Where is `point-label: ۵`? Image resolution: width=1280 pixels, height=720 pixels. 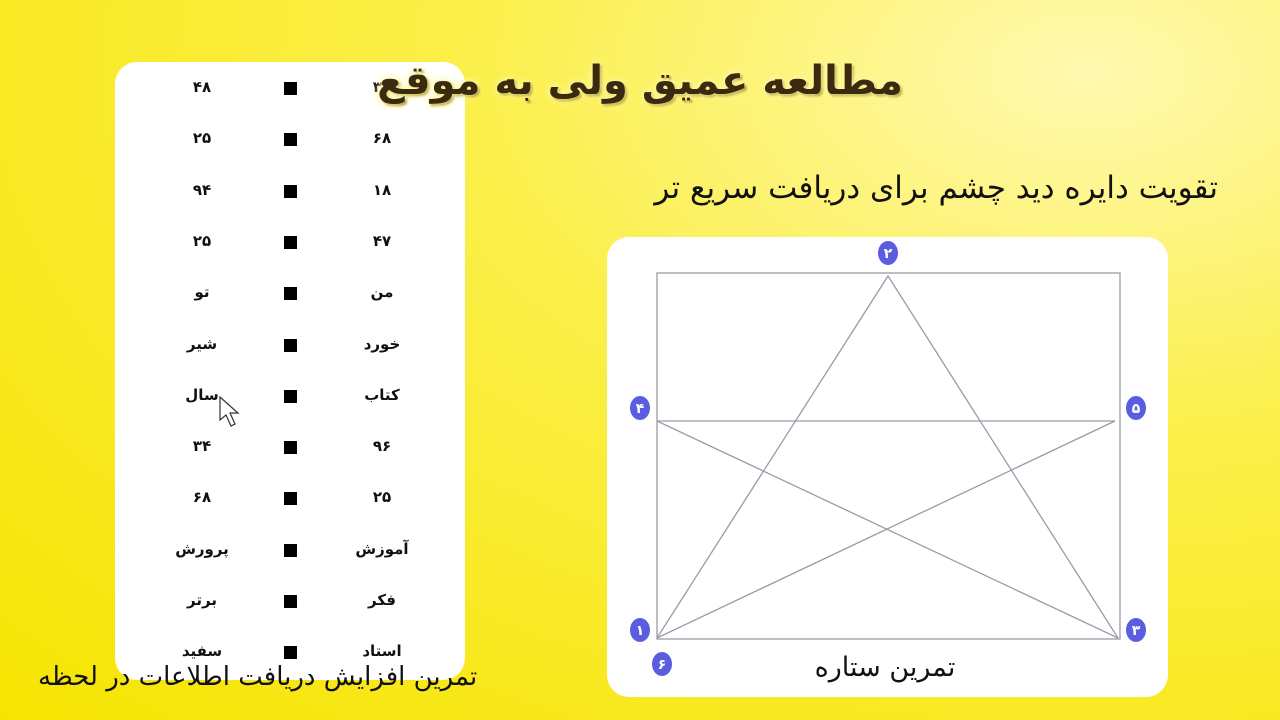
point-label: ۵ is located at coordinates (1136, 409).